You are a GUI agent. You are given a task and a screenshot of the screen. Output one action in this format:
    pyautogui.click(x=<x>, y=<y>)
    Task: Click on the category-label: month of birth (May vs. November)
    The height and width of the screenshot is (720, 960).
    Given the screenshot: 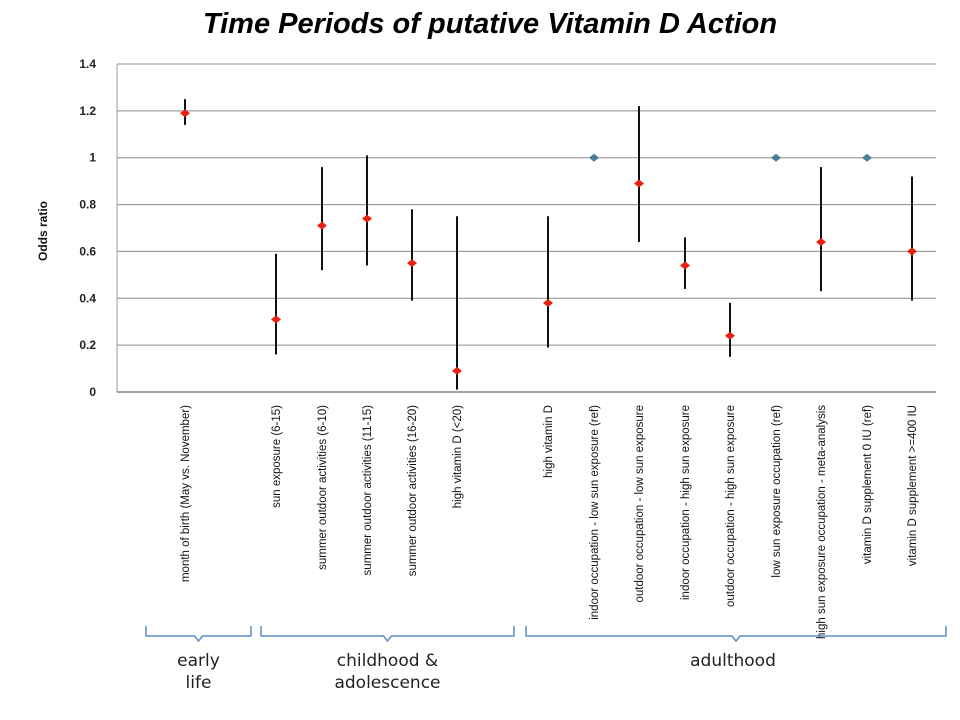 What is the action you would take?
    pyautogui.click(x=186, y=493)
    